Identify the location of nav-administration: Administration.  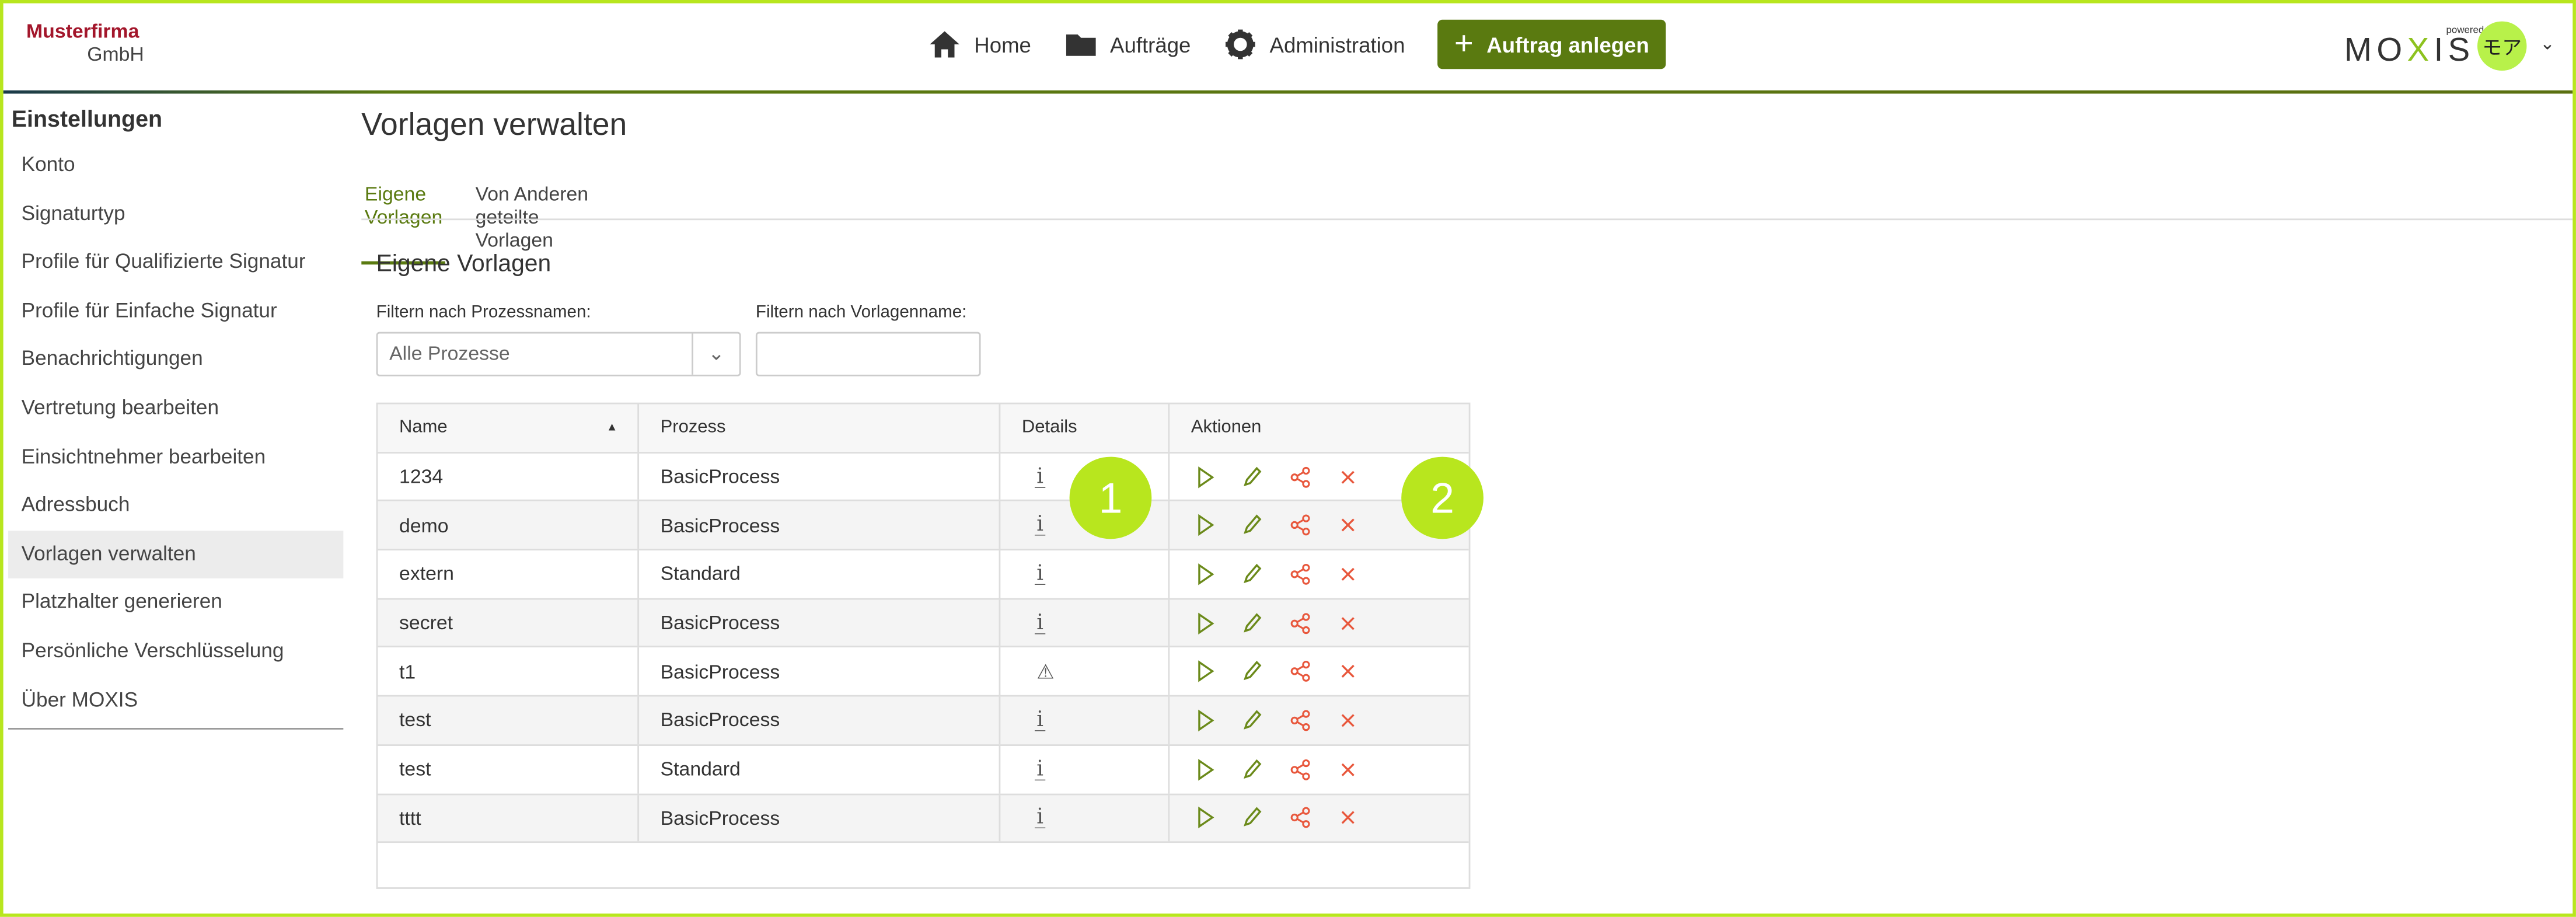
(1314, 44).